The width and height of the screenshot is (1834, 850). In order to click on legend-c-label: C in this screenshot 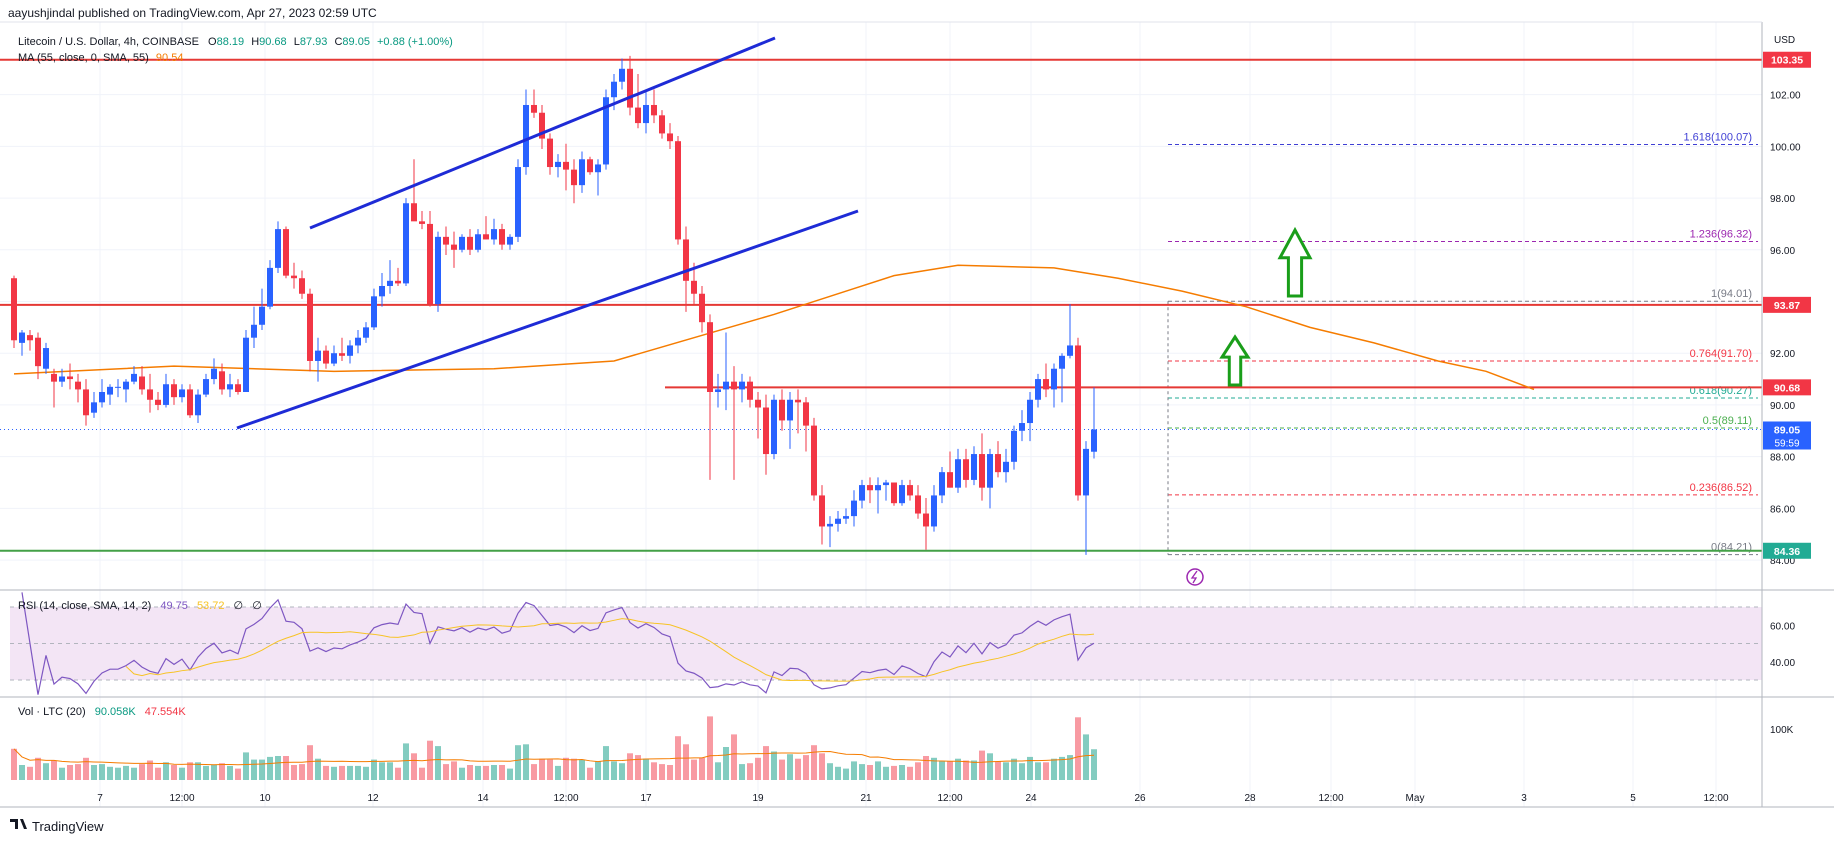, I will do `click(338, 42)`.